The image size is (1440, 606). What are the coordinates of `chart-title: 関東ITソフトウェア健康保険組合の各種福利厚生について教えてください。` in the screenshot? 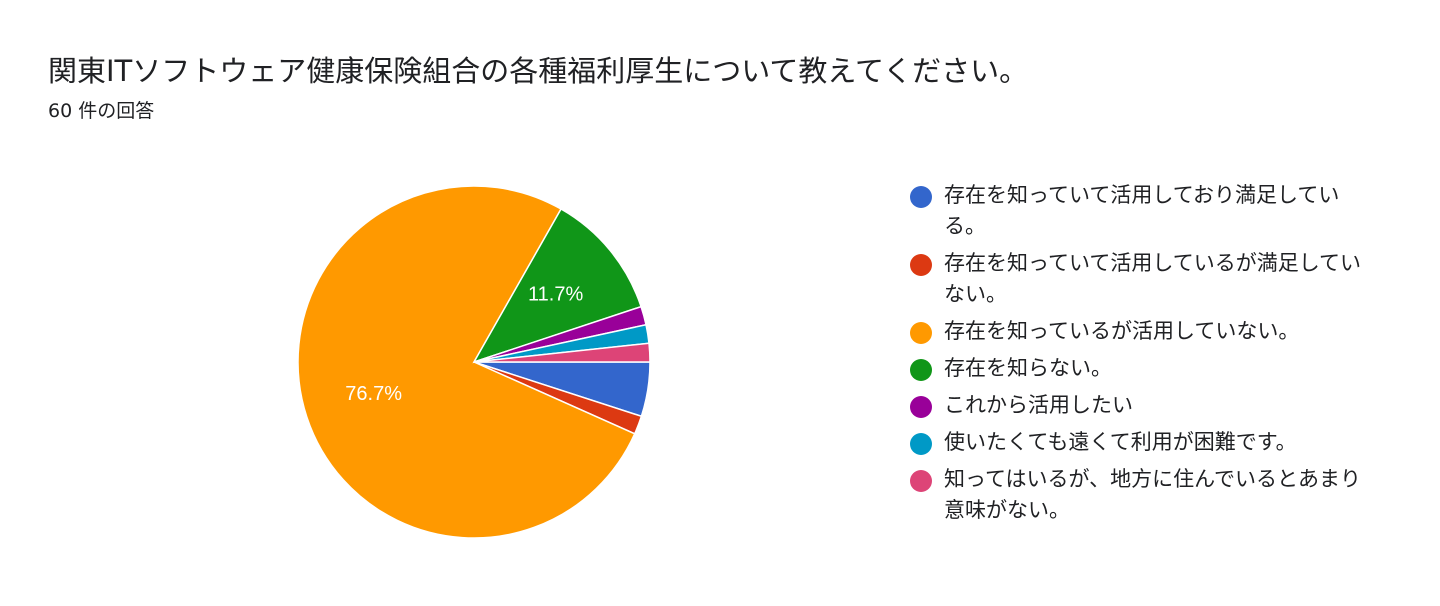 It's located at (538, 71).